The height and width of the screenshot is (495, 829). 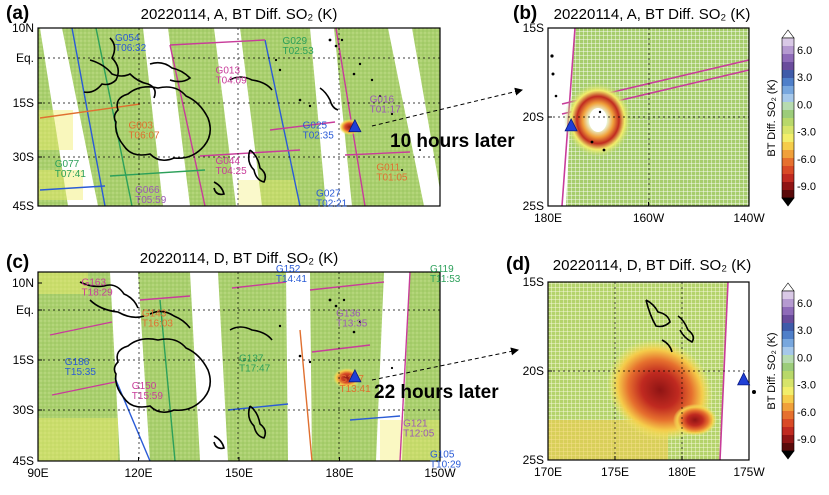 I want to click on orbit-time: T04:25, so click(x=232, y=171).